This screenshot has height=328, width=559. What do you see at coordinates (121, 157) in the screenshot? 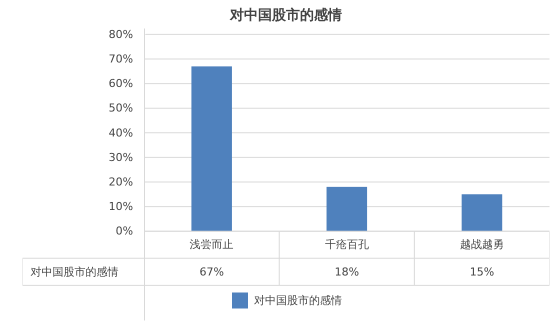
I see `y-tick-label: 30%` at bounding box center [121, 157].